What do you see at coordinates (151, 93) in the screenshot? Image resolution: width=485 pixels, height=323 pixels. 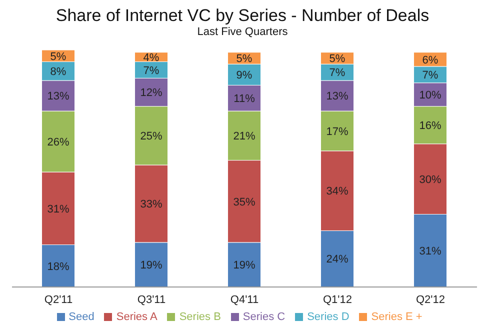 I see `data-label: 12%` at bounding box center [151, 93].